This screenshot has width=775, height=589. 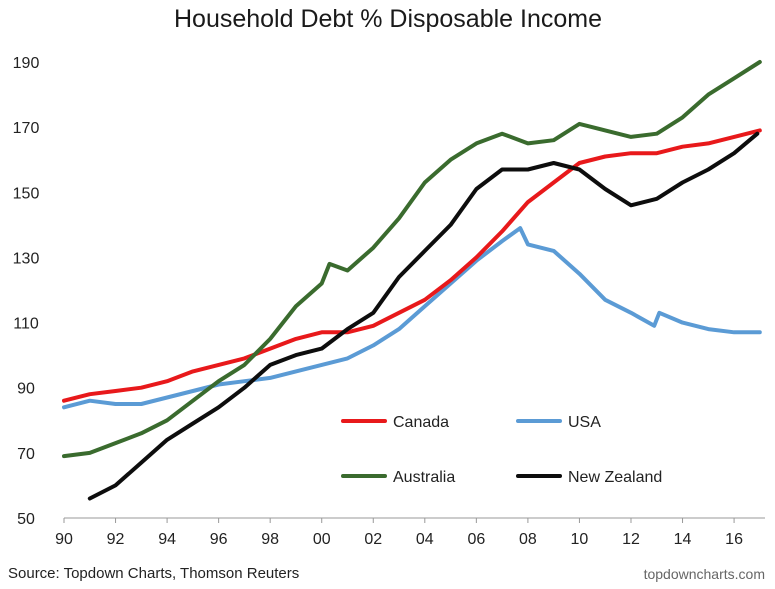 What do you see at coordinates (26, 193) in the screenshot?
I see `y-tick-label: 150` at bounding box center [26, 193].